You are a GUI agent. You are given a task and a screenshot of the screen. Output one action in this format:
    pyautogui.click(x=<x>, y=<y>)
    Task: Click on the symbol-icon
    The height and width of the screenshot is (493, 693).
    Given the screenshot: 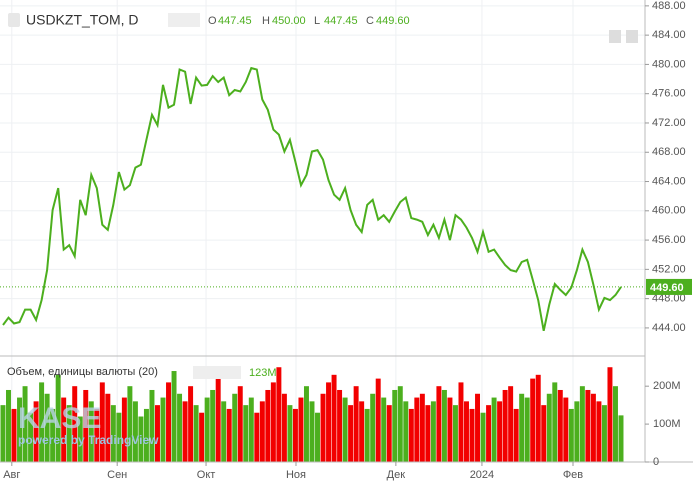 What is the action you would take?
    pyautogui.click(x=14, y=20)
    